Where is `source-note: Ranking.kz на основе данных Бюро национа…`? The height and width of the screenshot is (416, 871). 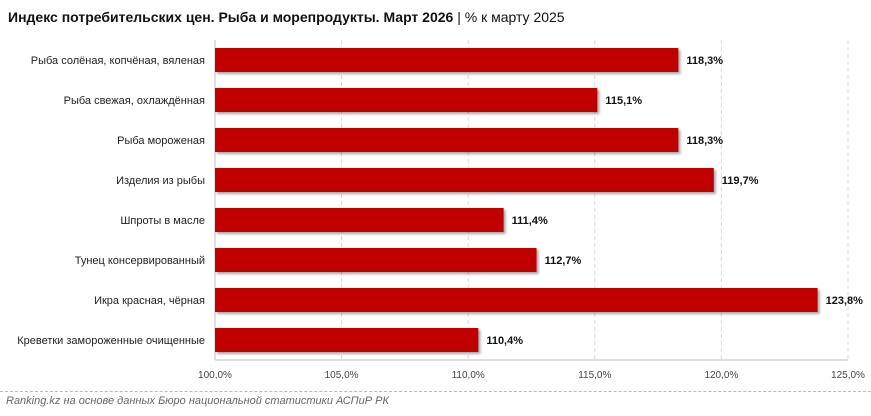 source-note: Ranking.kz на основе данных Бюро национа… is located at coordinates (197, 401).